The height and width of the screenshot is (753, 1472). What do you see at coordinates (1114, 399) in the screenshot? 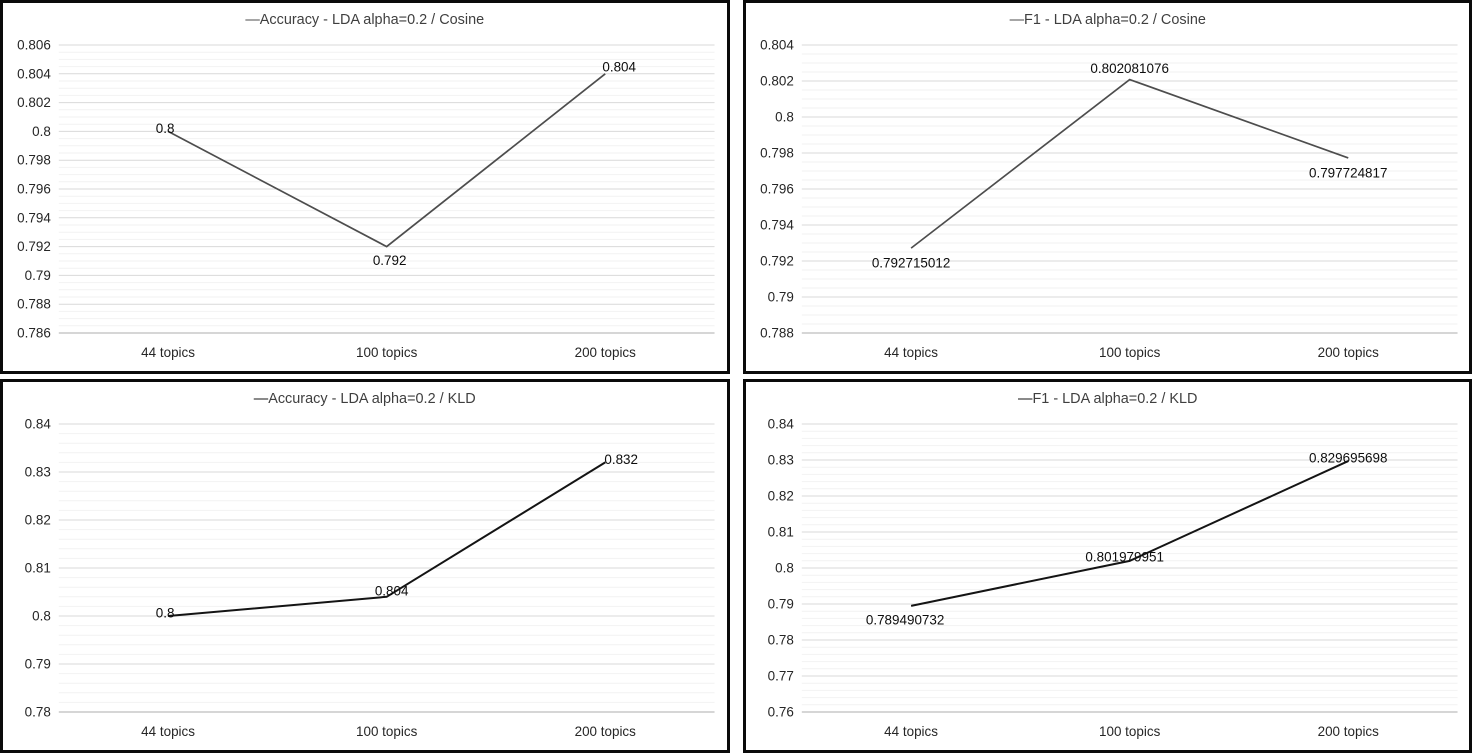
I see `chart-title: F1 - LDA alpha=0.2 / KLD` at bounding box center [1114, 399].